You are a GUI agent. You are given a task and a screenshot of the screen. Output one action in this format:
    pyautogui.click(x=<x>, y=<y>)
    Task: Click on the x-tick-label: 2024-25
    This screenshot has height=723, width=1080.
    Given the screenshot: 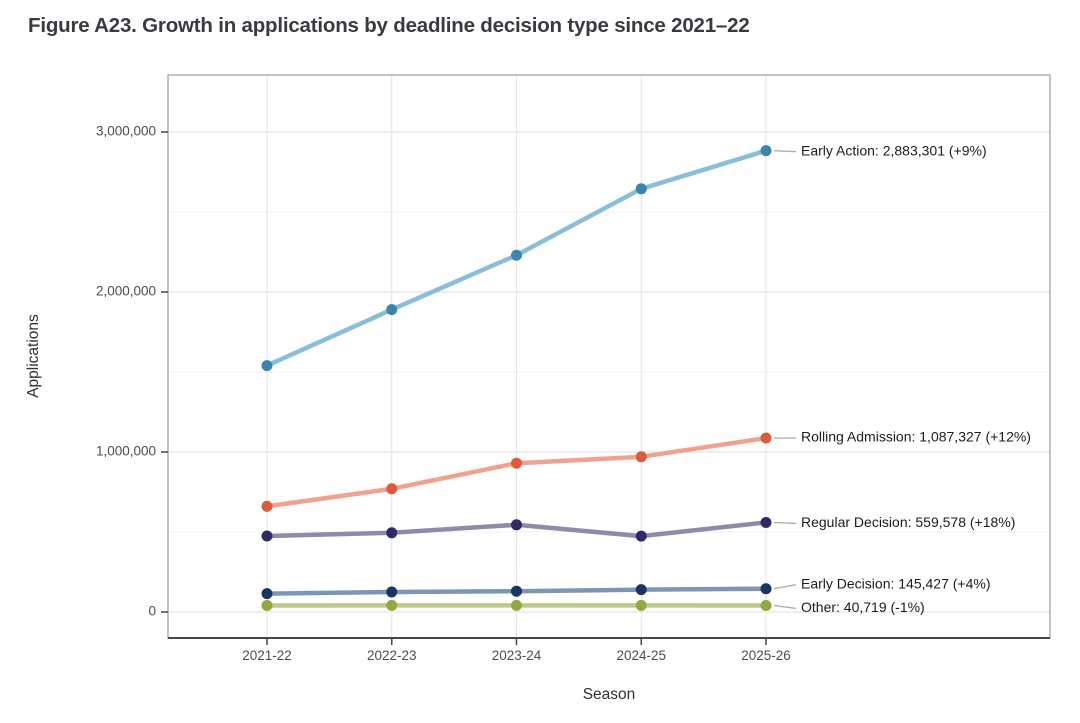 What is the action you would take?
    pyautogui.click(x=641, y=655)
    